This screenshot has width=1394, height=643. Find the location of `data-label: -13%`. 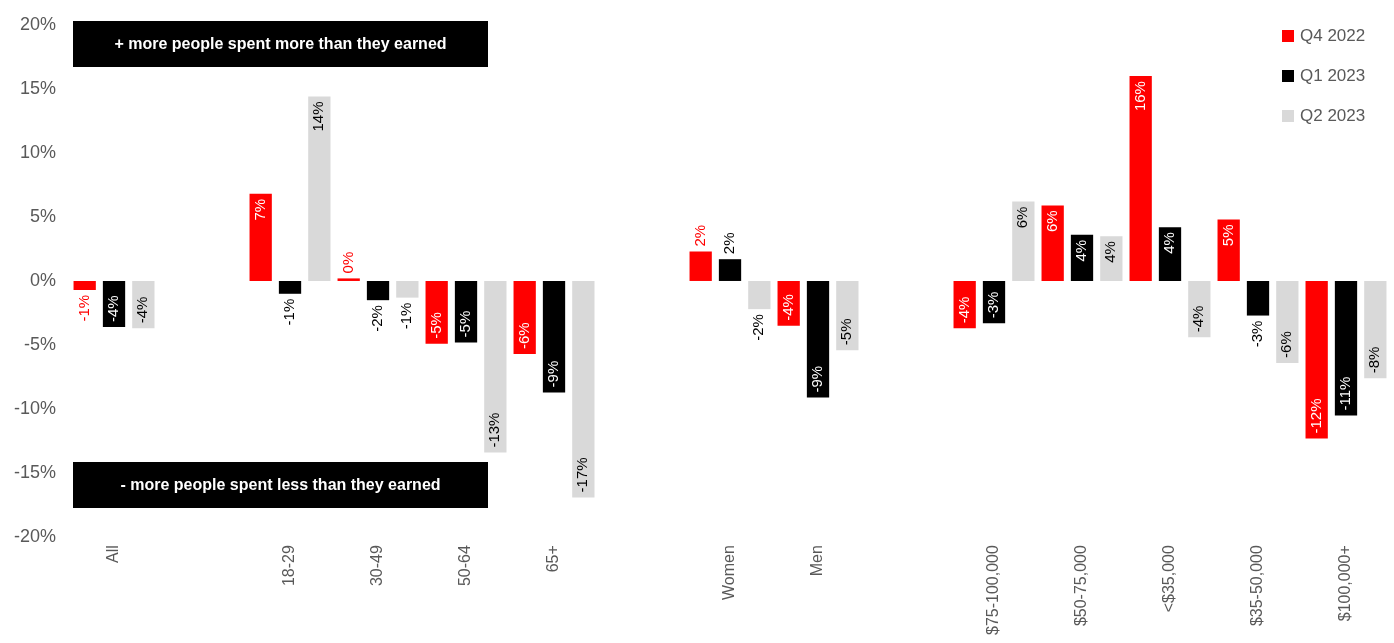

data-label: -13% is located at coordinates (494, 430).